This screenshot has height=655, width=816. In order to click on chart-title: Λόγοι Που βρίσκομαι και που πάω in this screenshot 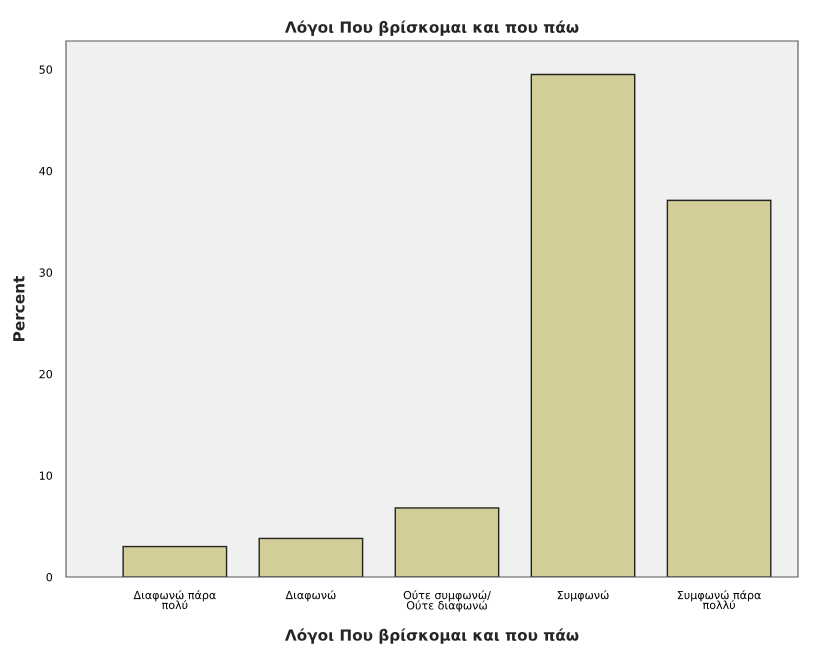, I will do `click(431, 28)`.